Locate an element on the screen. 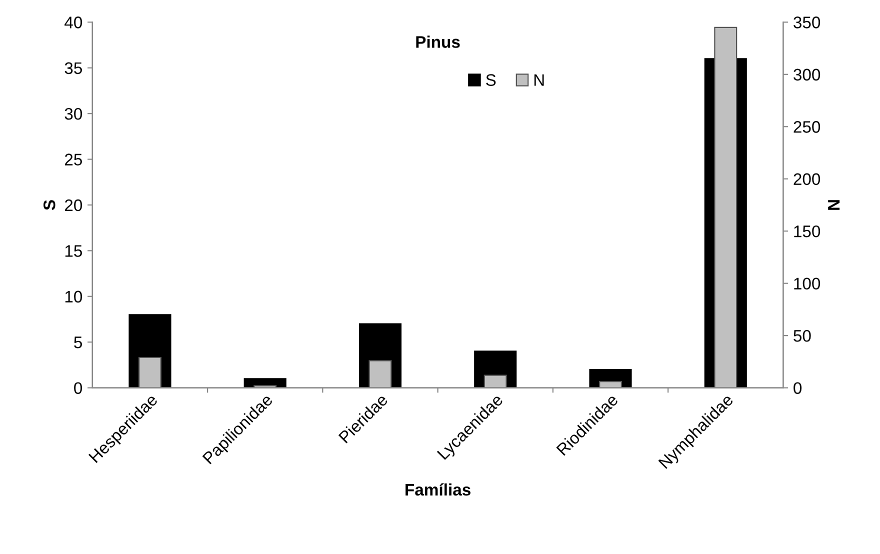  y2-tick-label: 300 is located at coordinates (807, 74).